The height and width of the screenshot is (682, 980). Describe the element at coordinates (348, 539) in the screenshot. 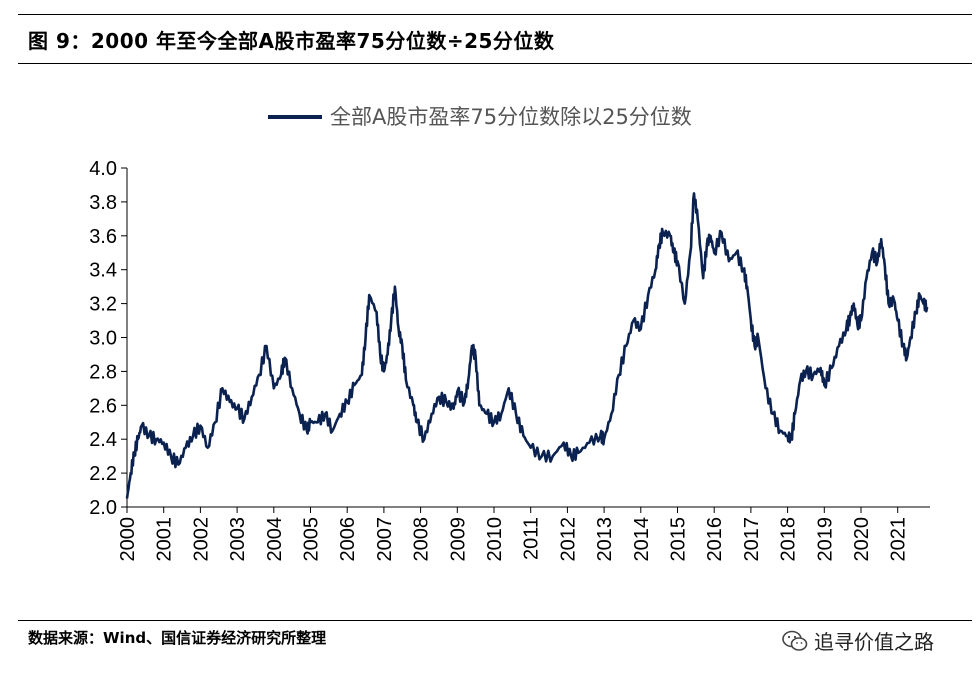

I see `x-tick-label: 2006` at that location.